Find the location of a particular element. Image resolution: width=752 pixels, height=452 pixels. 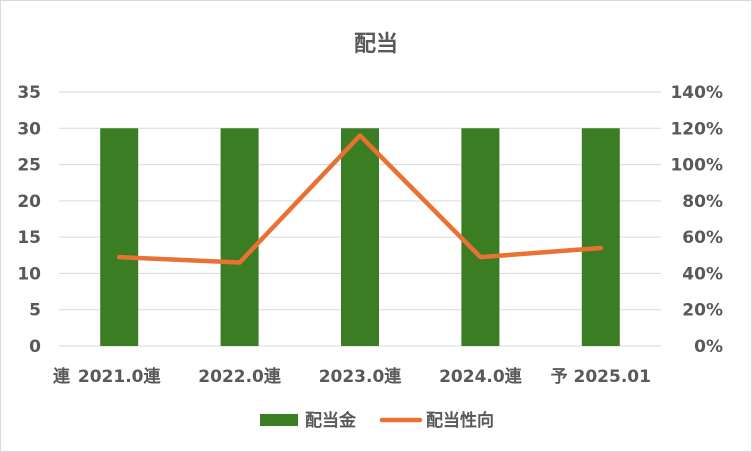

y-left-tick-label: 15 is located at coordinates (29, 238).